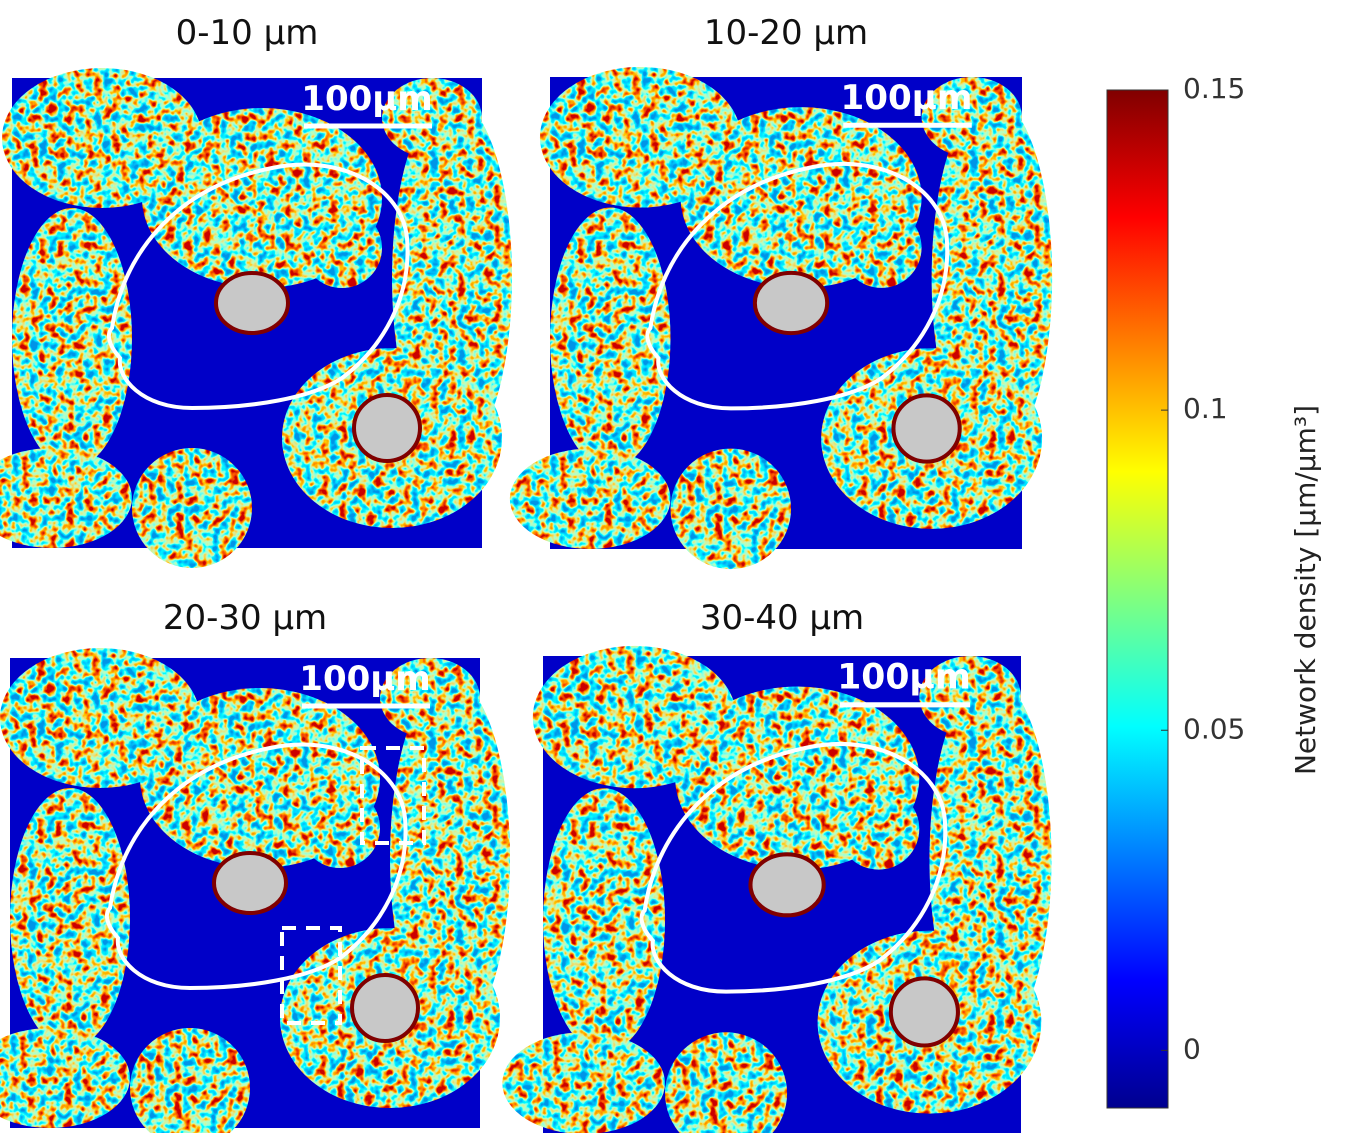  Describe the element at coordinates (1203, 568) in the screenshot. I see `colorbar-axis: 0 0.05 0.1 0.15` at that location.